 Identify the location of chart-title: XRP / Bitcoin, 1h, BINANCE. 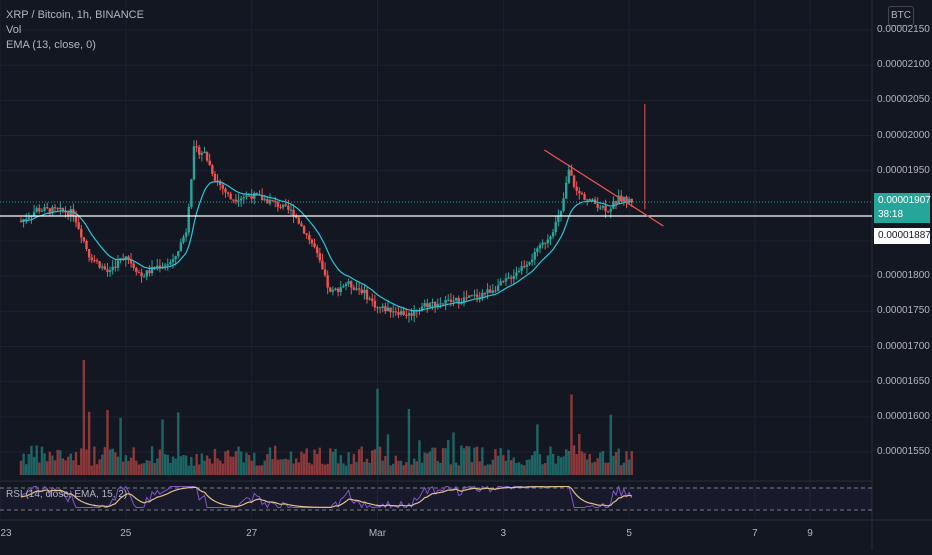
(75, 15).